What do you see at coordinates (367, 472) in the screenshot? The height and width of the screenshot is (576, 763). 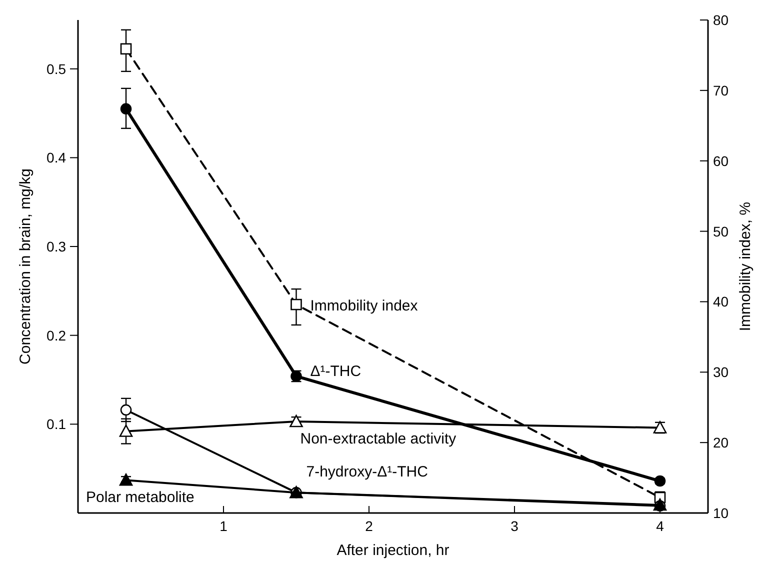 I see `series-label: 7-hydroxy-Δ¹-THC` at bounding box center [367, 472].